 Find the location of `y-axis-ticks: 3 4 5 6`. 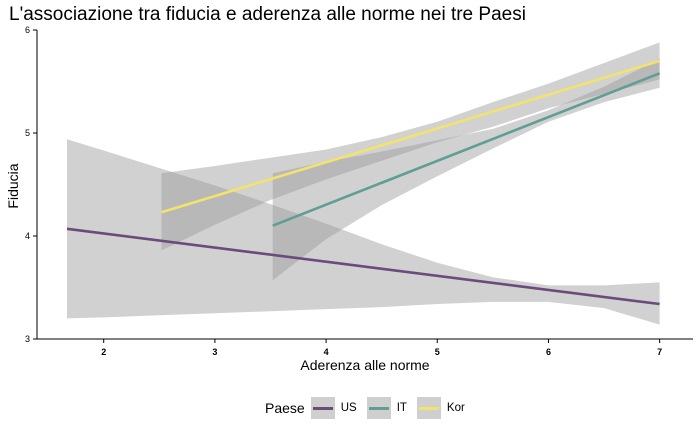

y-axis-ticks: 3 4 5 6 is located at coordinates (31, 184).